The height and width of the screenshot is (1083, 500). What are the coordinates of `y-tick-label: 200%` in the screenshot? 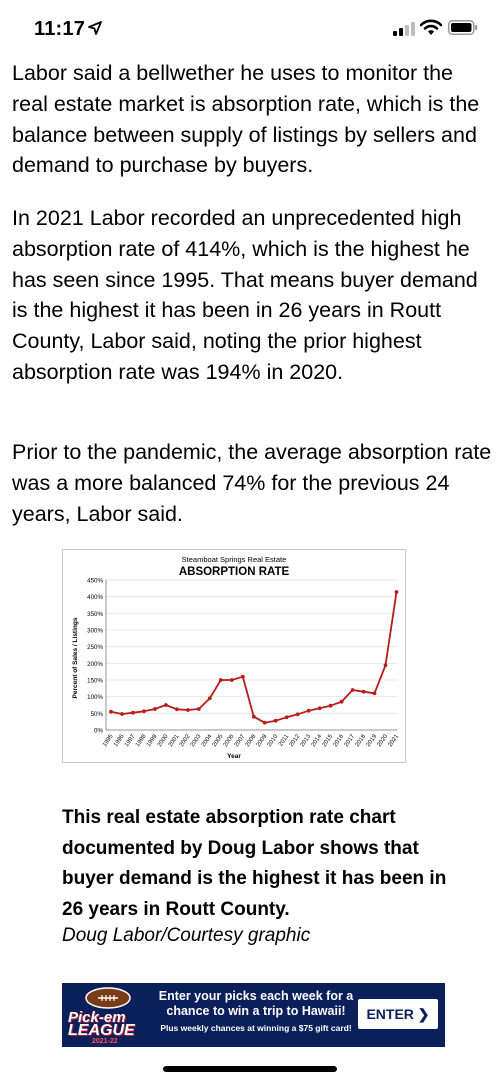 It's located at (95, 664).